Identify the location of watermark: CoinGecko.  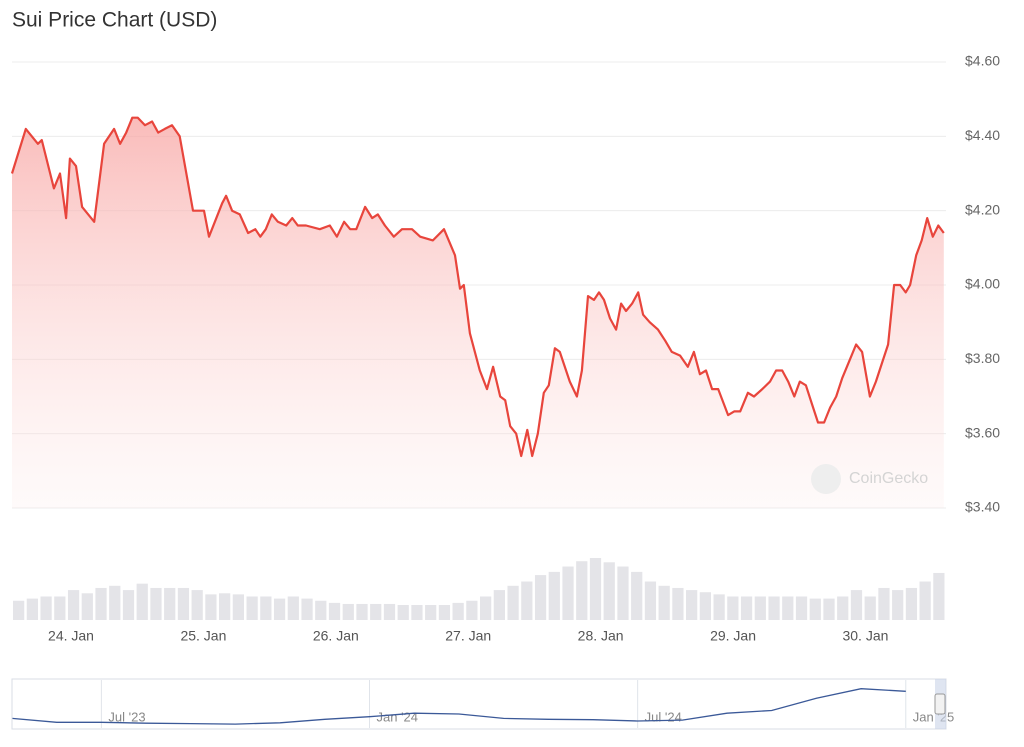
(869, 479).